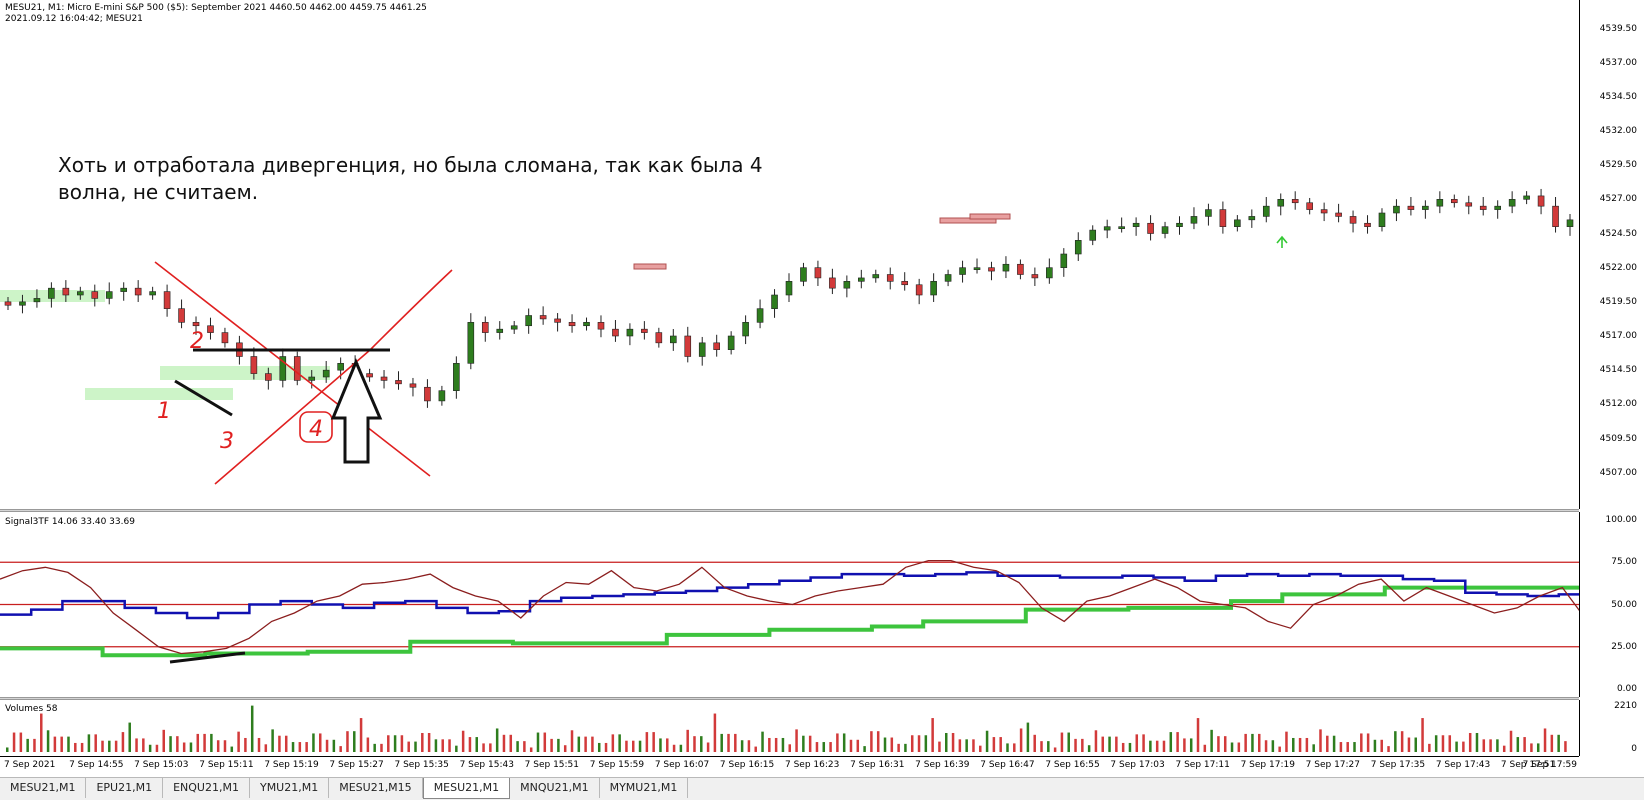 The width and height of the screenshot is (1644, 800). Describe the element at coordinates (1618, 370) in the screenshot. I see `price-tick-label: 4514.50` at that location.